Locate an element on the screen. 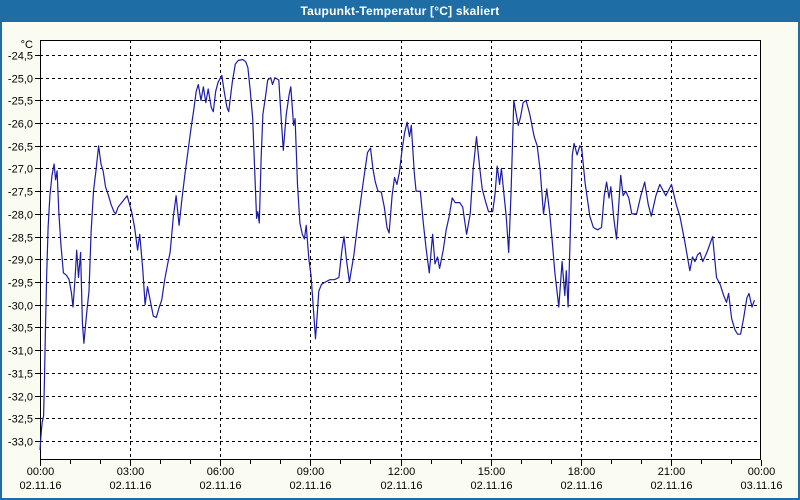  y-tick-label: -28,0 is located at coordinates (20, 216).